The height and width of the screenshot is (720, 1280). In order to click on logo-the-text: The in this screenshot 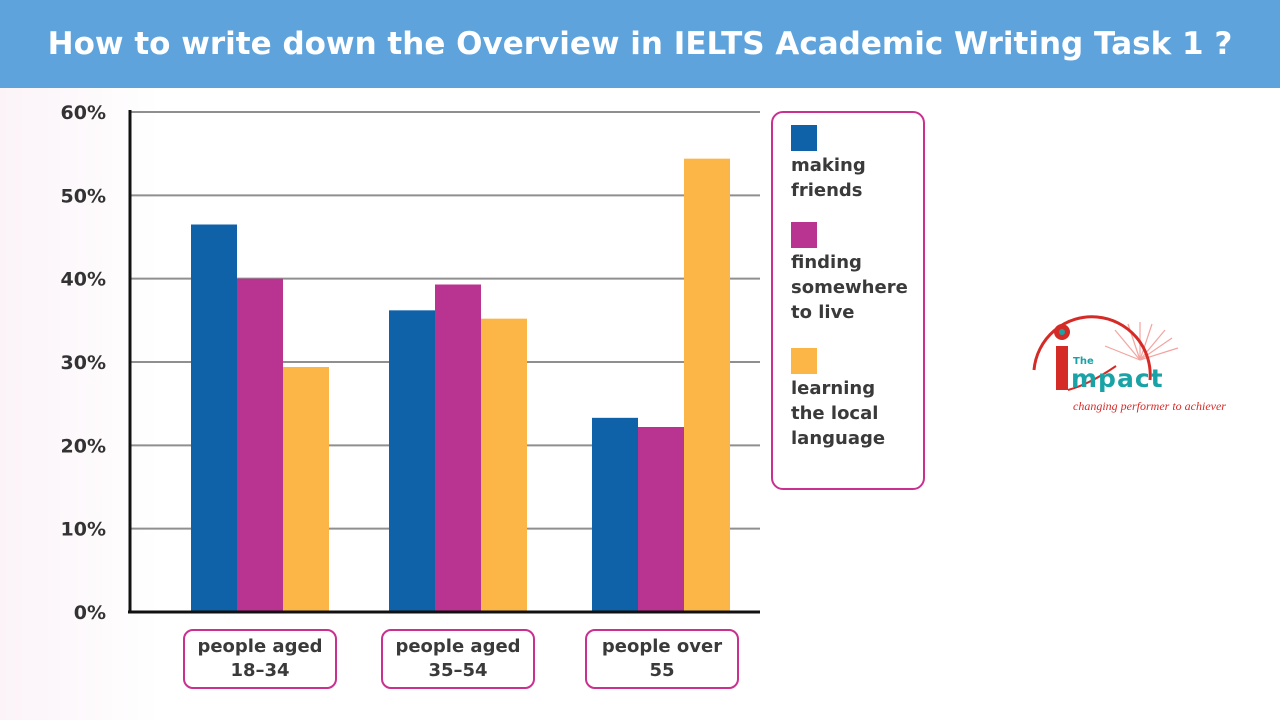, I will do `click(1083, 361)`.